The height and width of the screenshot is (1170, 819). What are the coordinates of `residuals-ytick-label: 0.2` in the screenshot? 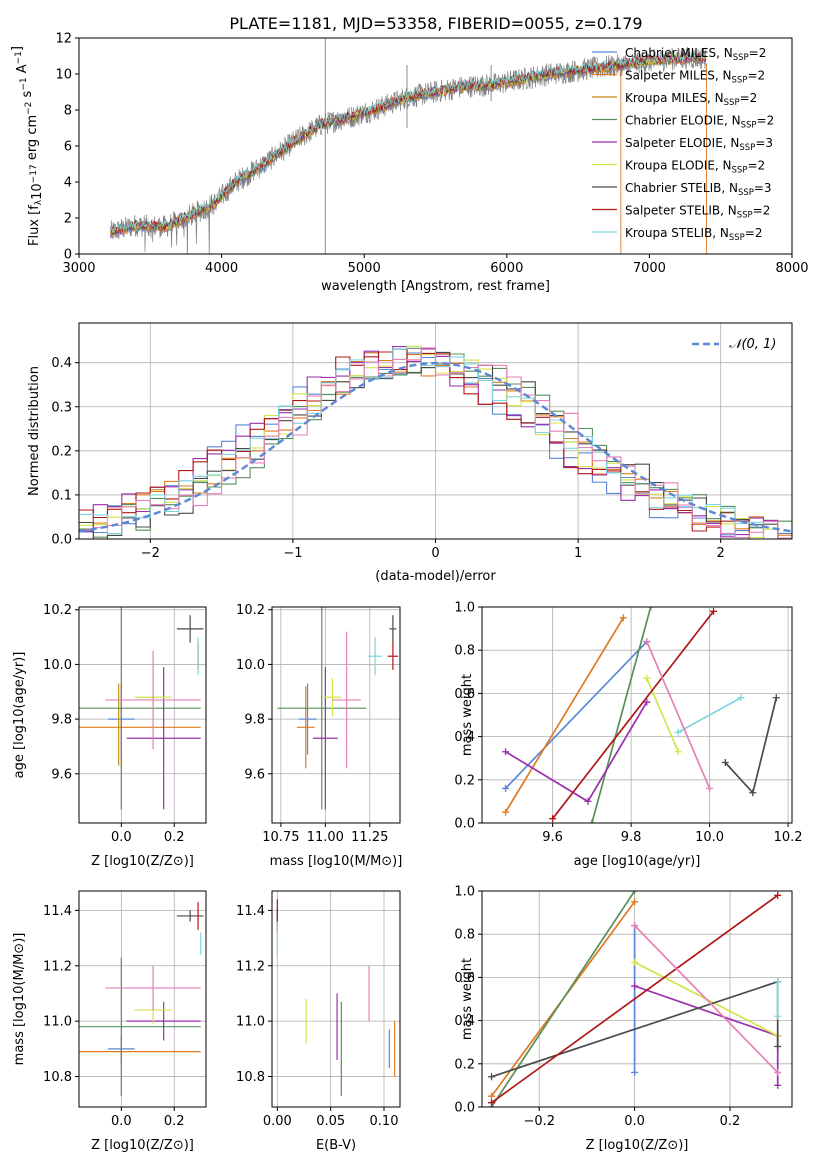 It's located at (61, 451).